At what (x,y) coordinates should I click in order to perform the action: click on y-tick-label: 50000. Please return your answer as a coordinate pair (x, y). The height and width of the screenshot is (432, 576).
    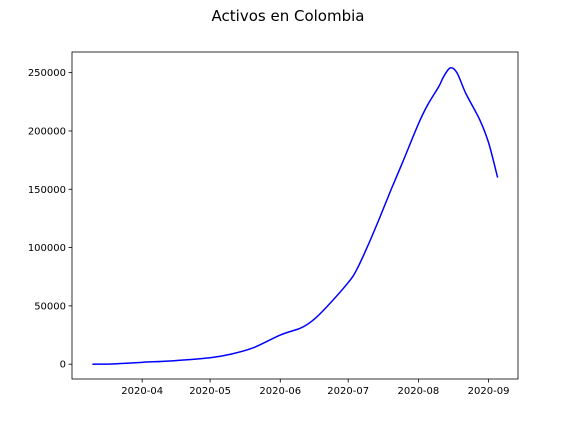
    Looking at the image, I should click on (50, 306).